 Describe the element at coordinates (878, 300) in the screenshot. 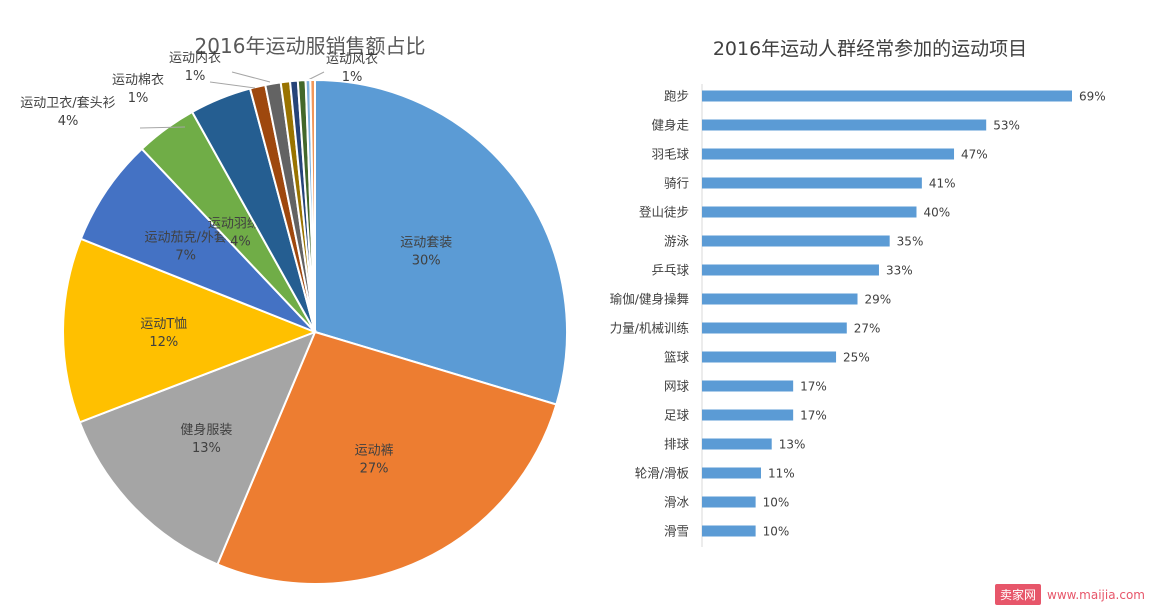

I see `bar-value-label-7: 29%` at that location.